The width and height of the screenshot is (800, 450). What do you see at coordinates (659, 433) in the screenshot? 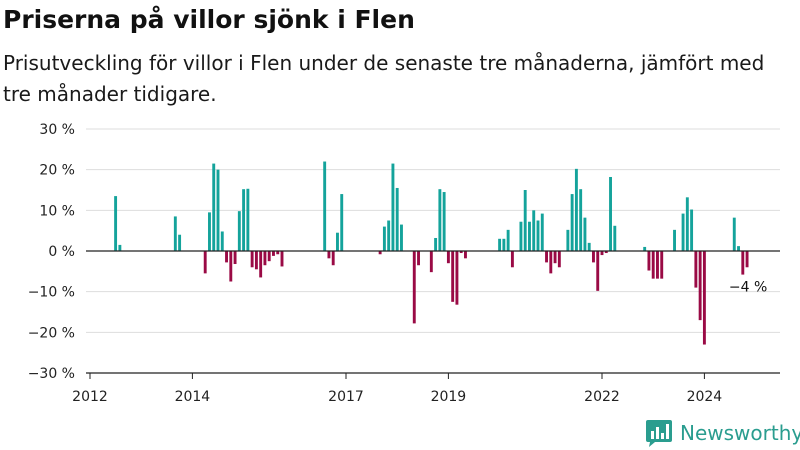
I see `bar-chart-logo-icon` at bounding box center [659, 433].